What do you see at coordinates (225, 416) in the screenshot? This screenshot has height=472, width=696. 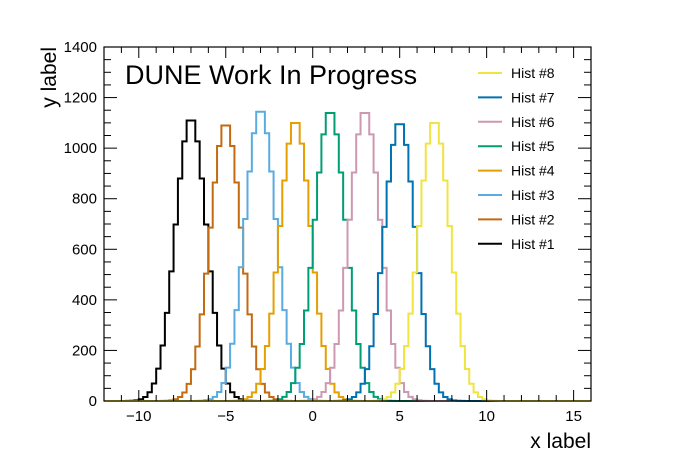 I see `x-tick-label: −5` at bounding box center [225, 416].